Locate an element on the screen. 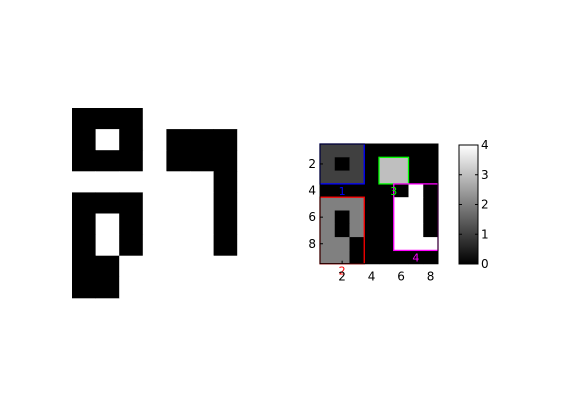 Image resolution: width=561 pixels, height=420 pixels. x-tick-label: 2 is located at coordinates (342, 277).